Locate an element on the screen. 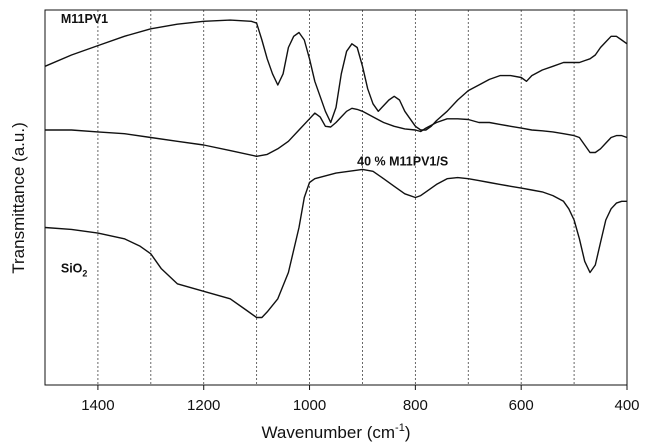 Image resolution: width=648 pixels, height=447 pixels. series-label-1: 40 % M11PV1/S is located at coordinates (402, 162).